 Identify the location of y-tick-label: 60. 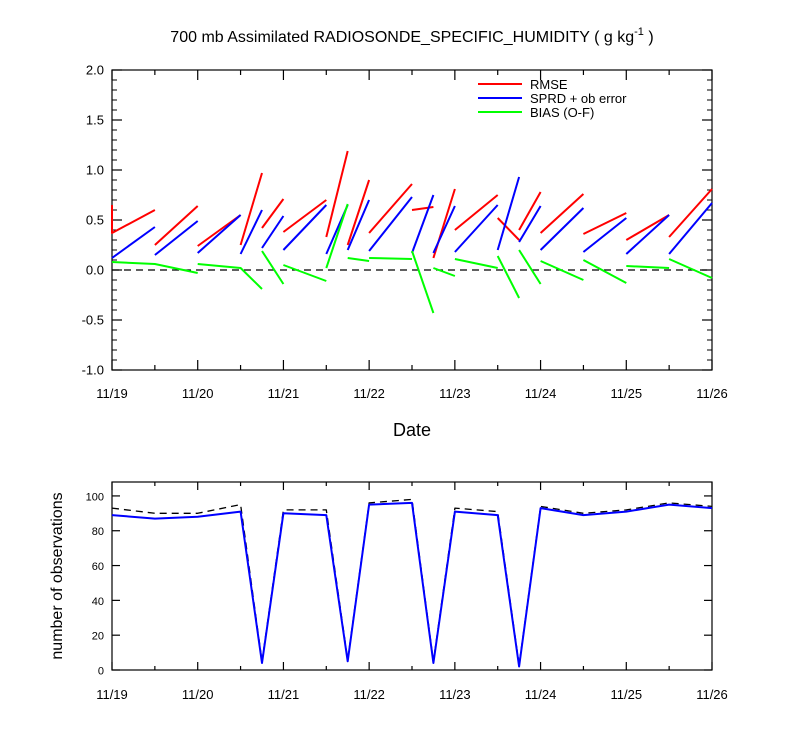
(98, 567).